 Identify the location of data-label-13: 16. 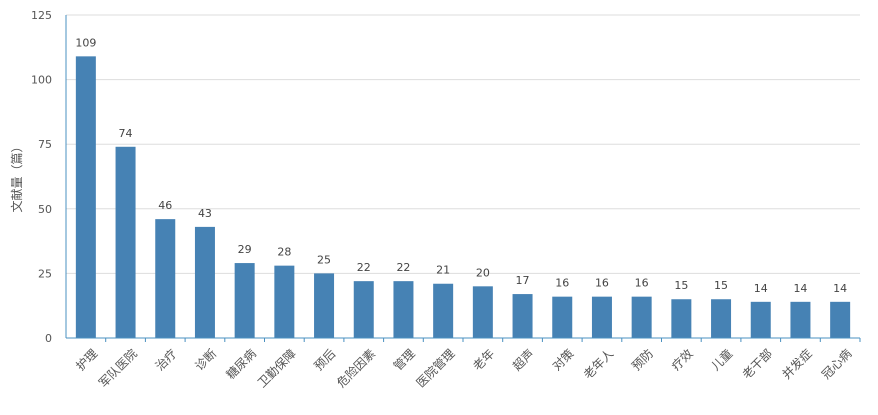
(602, 283).